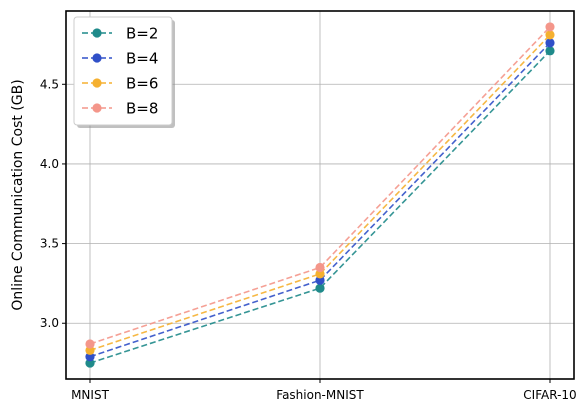 The height and width of the screenshot is (413, 579). What do you see at coordinates (49, 164) in the screenshot?
I see `y-tick-label: 4.0` at bounding box center [49, 164].